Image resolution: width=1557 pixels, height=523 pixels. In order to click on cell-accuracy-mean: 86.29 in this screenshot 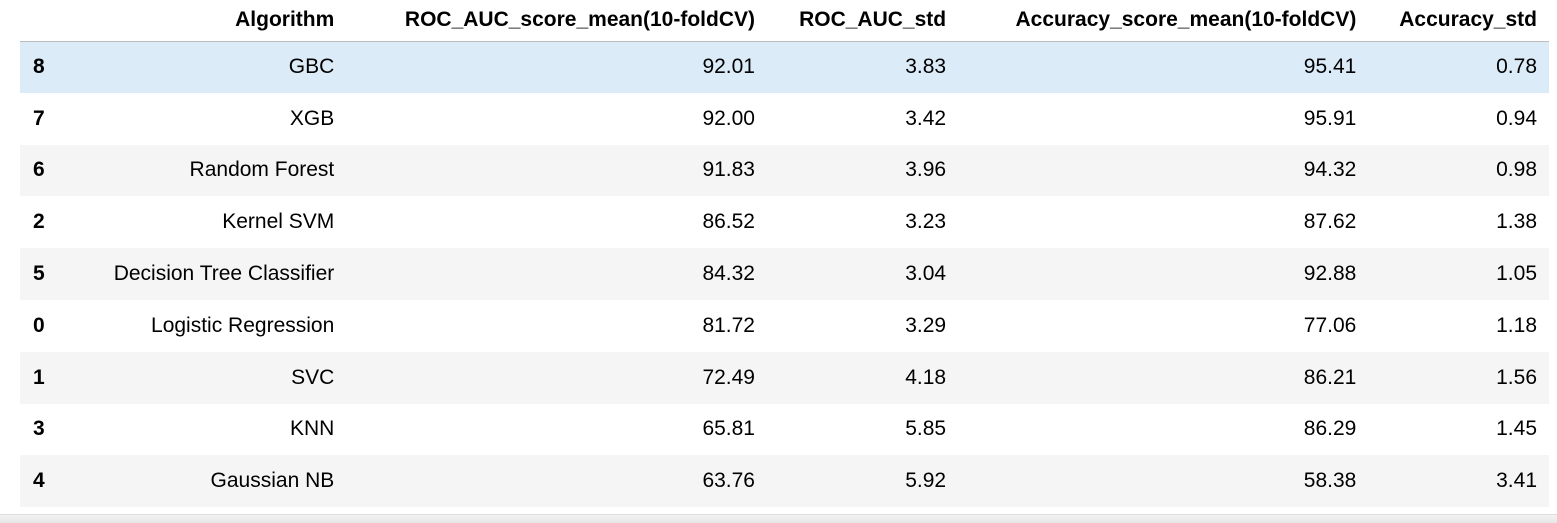, I will do `click(1330, 429)`.